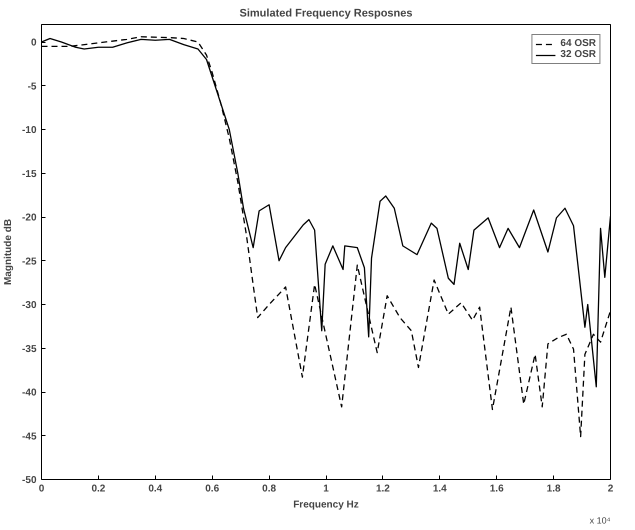 The width and height of the screenshot is (635, 530). What do you see at coordinates (326, 505) in the screenshot?
I see `x-axis-title: Frequency Hz` at bounding box center [326, 505].